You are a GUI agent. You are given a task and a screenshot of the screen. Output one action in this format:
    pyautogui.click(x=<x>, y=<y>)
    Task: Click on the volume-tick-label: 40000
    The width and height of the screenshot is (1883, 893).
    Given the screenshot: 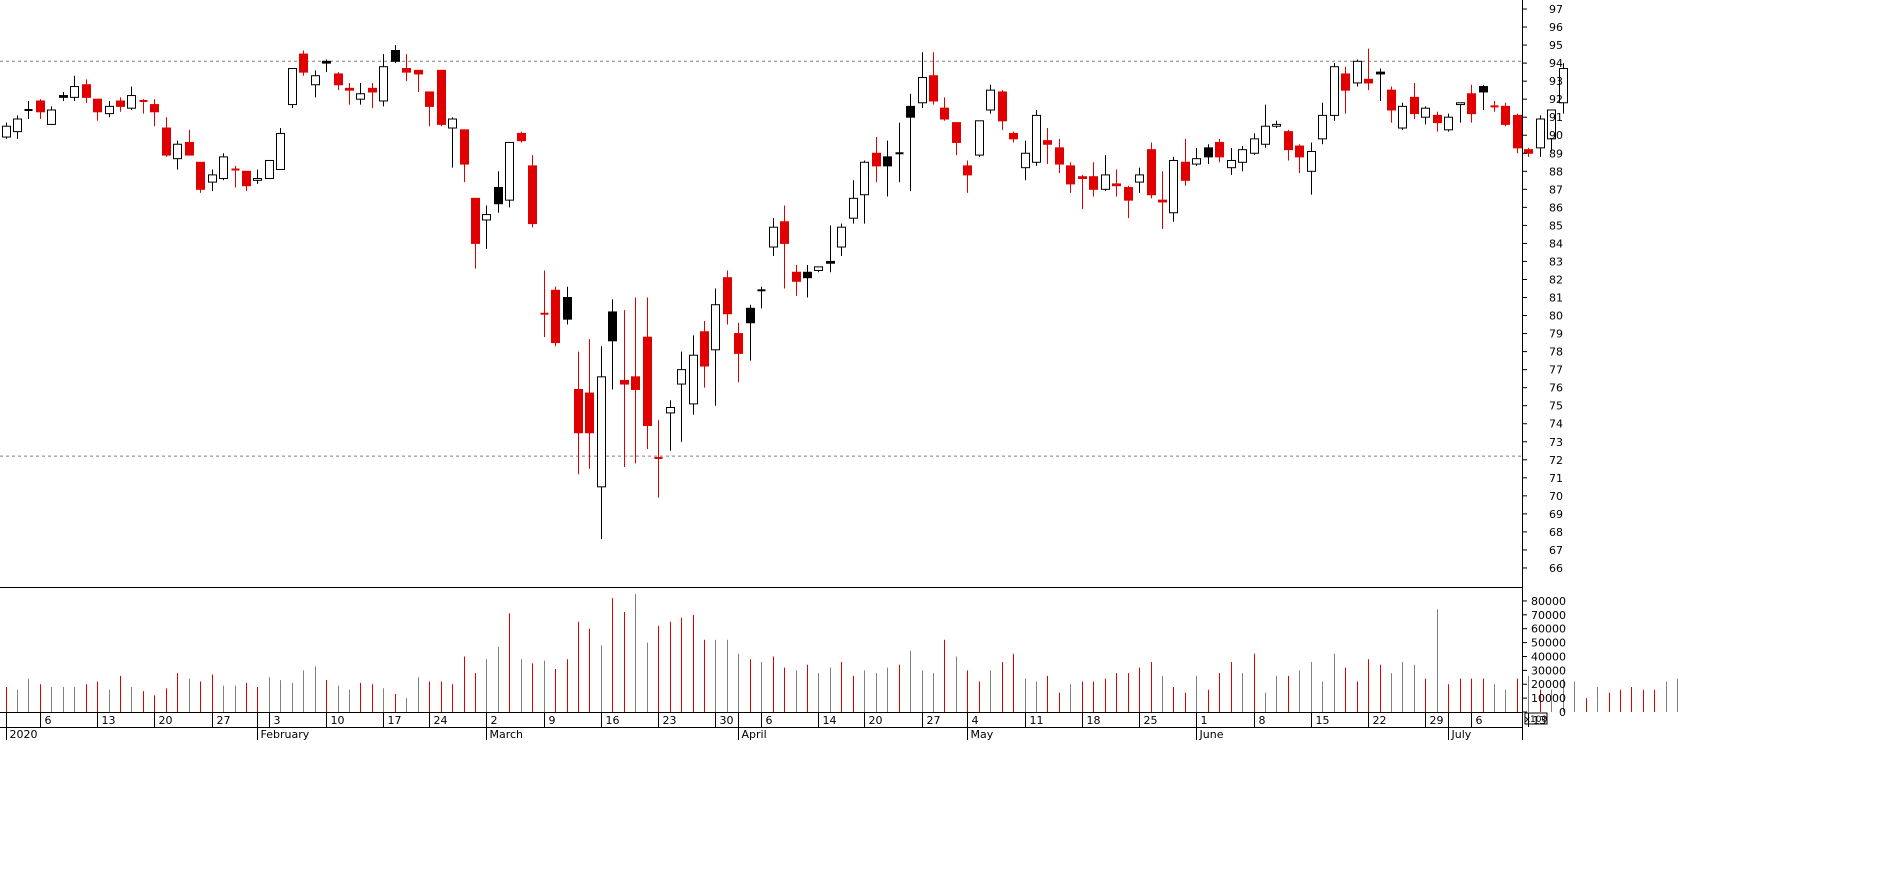 What is the action you would take?
    pyautogui.click(x=1548, y=656)
    